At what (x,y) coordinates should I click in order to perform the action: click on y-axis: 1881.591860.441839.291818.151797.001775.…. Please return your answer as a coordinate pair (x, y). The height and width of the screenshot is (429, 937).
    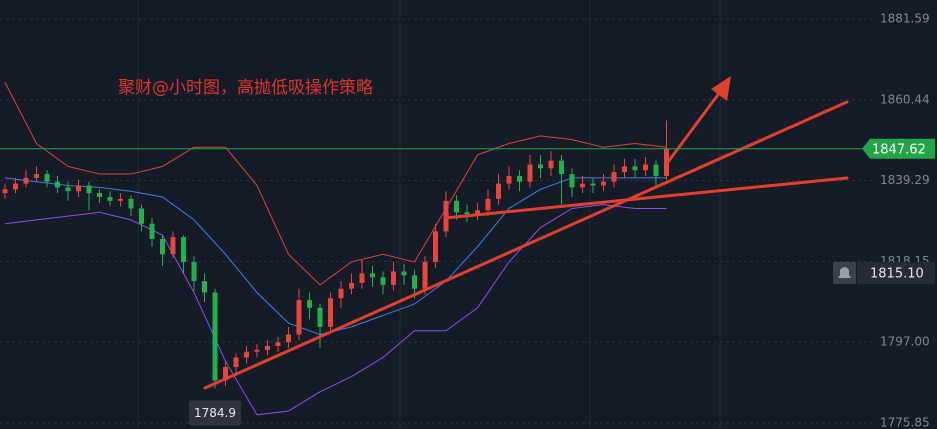
    Looking at the image, I should click on (905, 220).